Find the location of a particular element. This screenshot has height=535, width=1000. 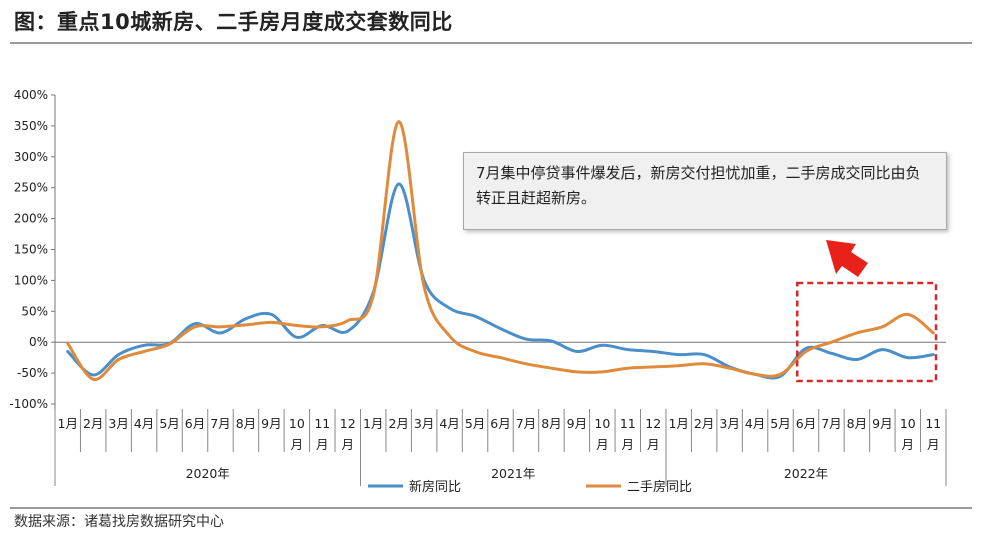

year-label: 2020年 is located at coordinates (208, 473).